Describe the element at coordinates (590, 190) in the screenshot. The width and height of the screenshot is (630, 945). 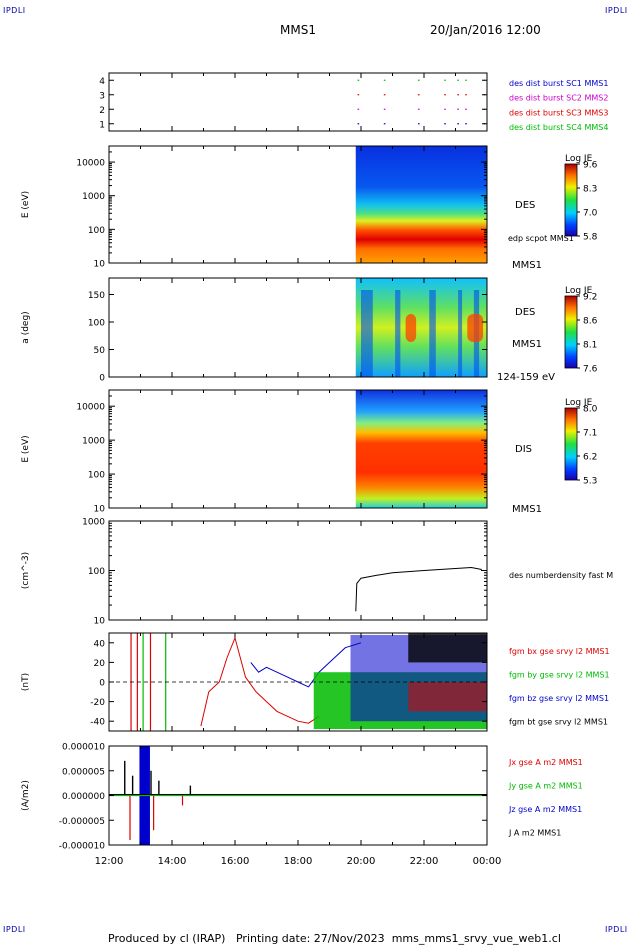
I see `colorbar-tick-label: 8.3` at that location.